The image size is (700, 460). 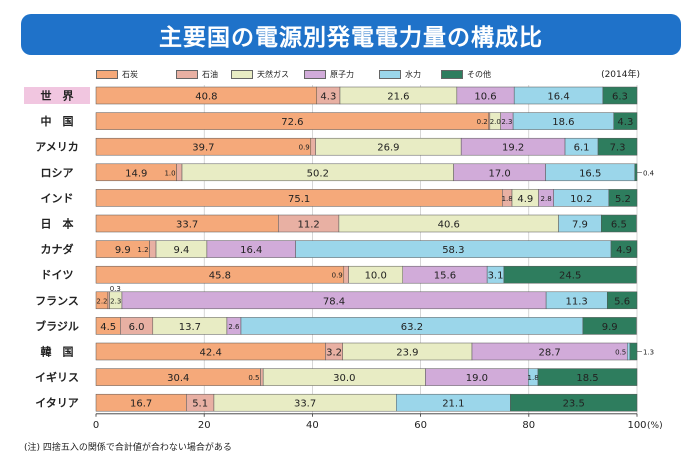 What do you see at coordinates (580, 225) in the screenshot?
I see `data-label: 7.9` at bounding box center [580, 225].